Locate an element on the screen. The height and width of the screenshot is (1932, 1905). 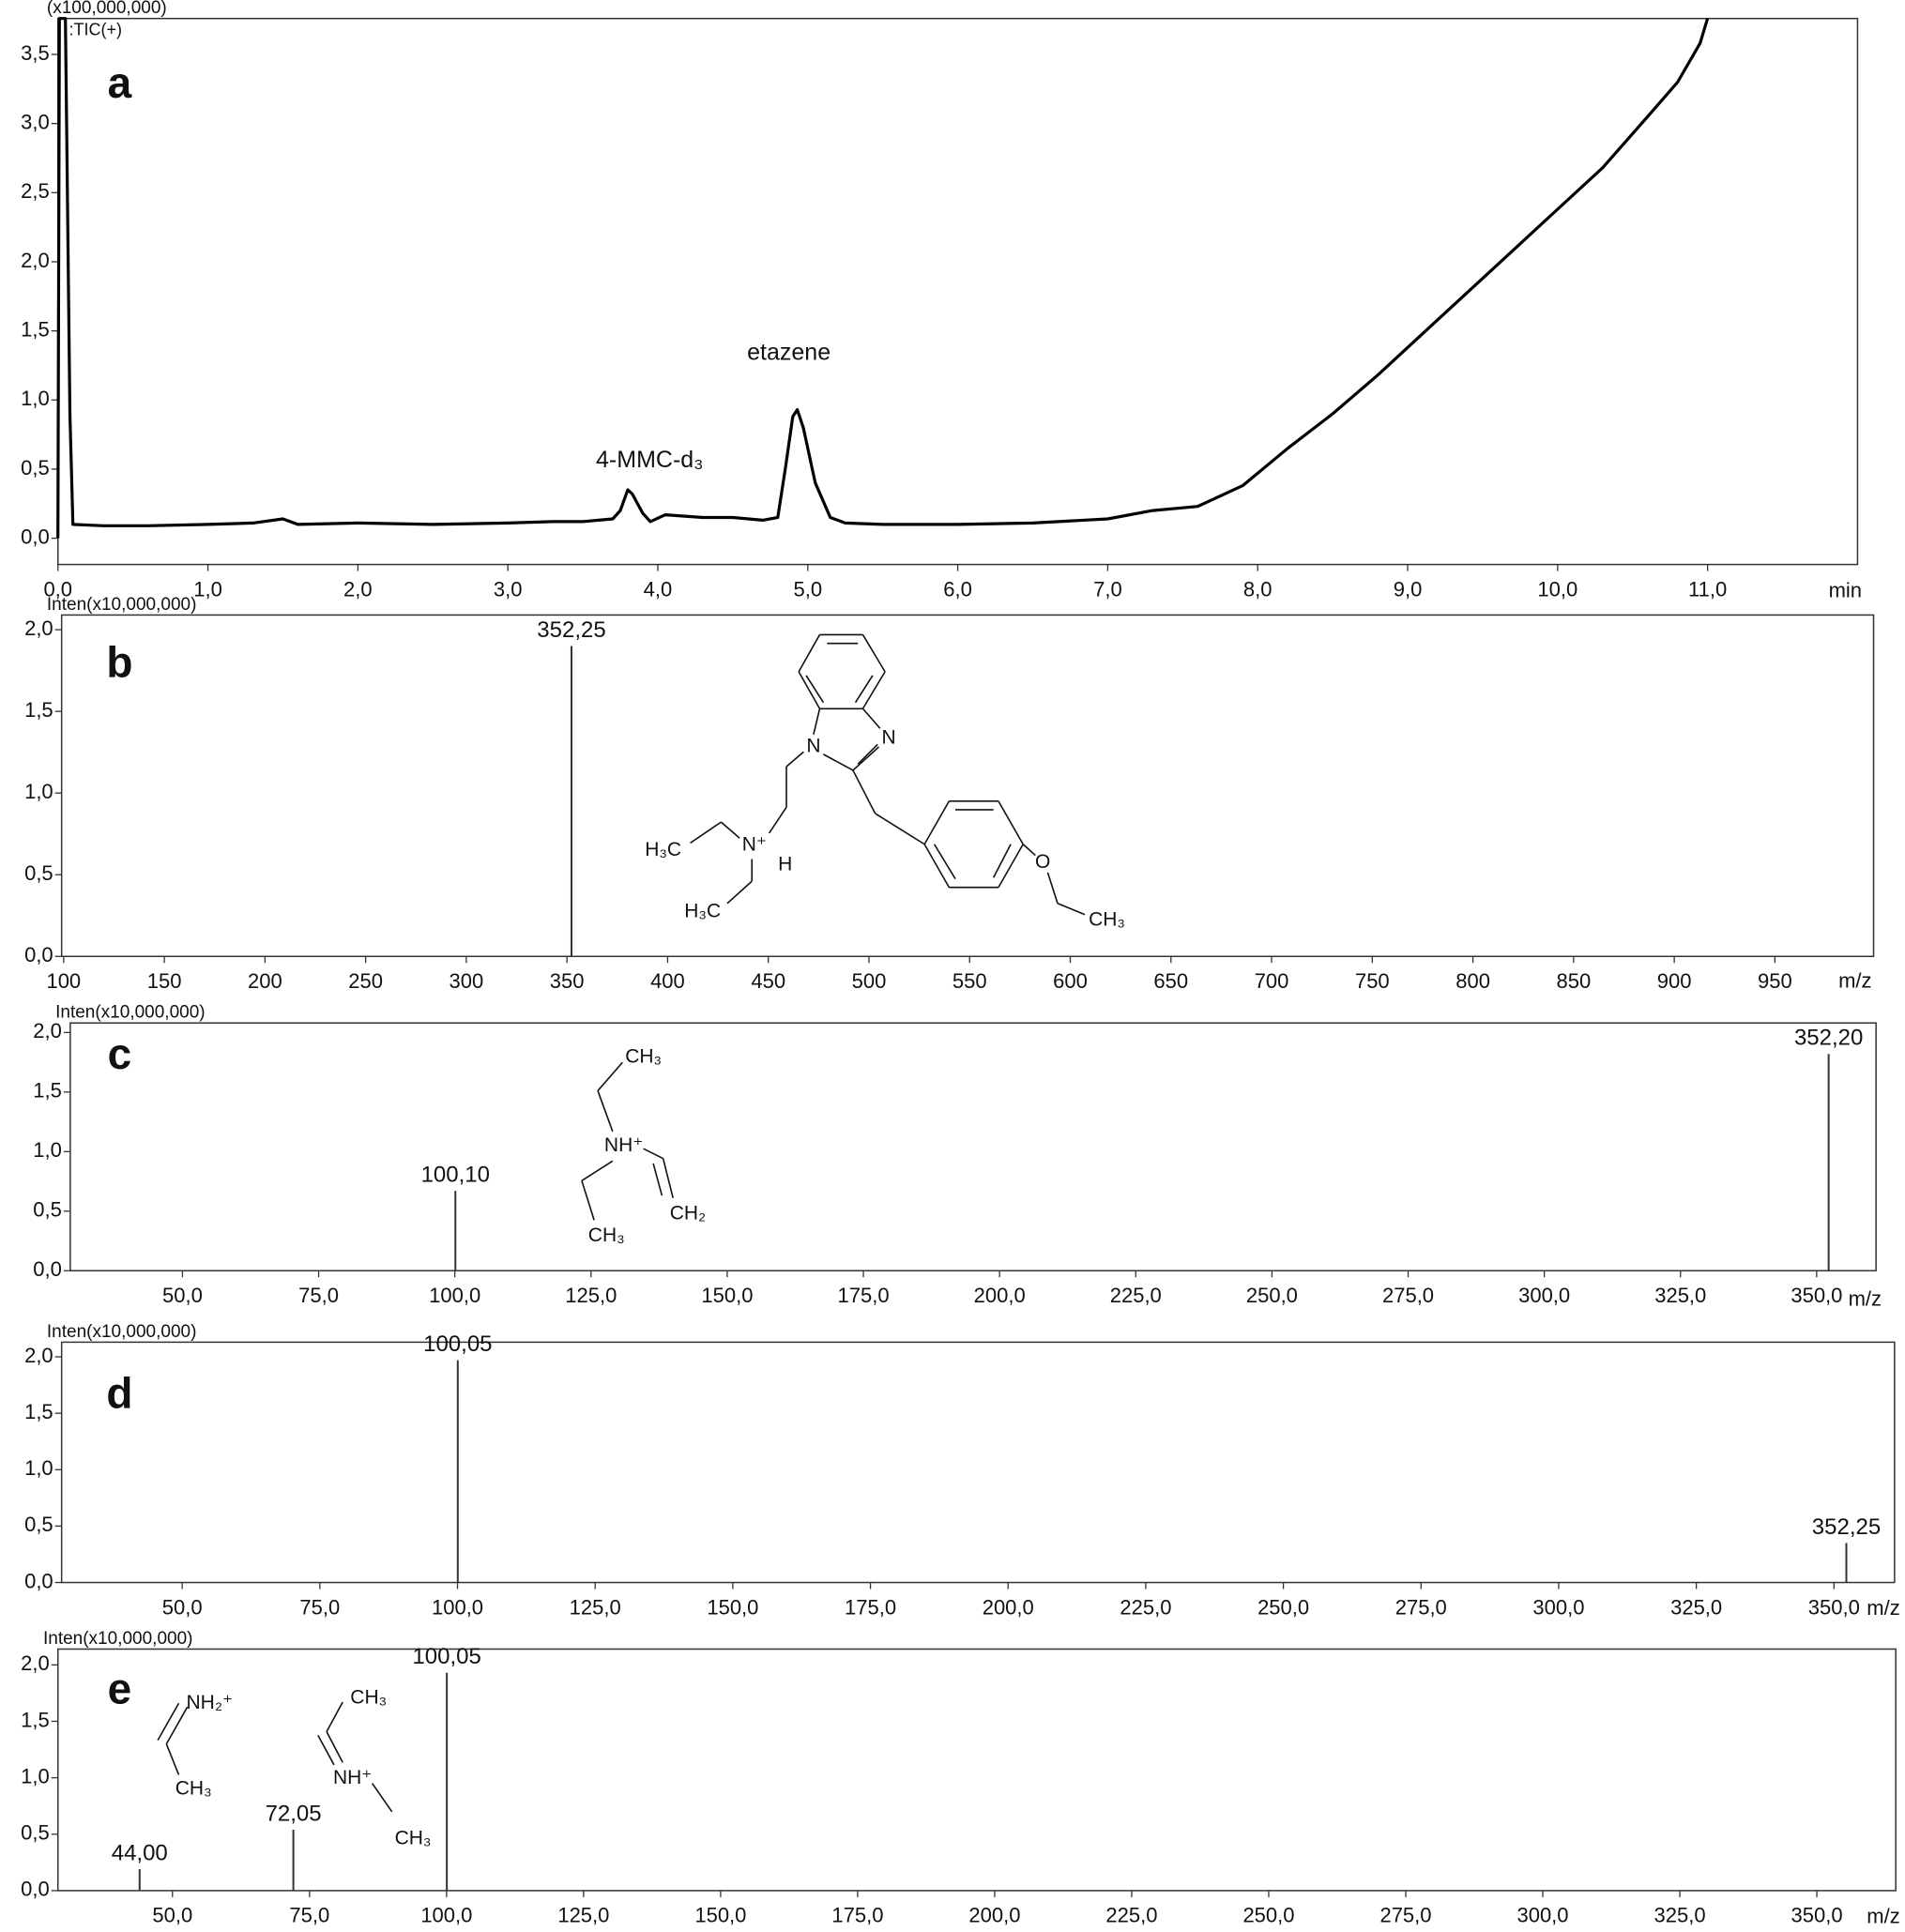
structure-atom-label: NH₂⁺ is located at coordinates (210, 1702).